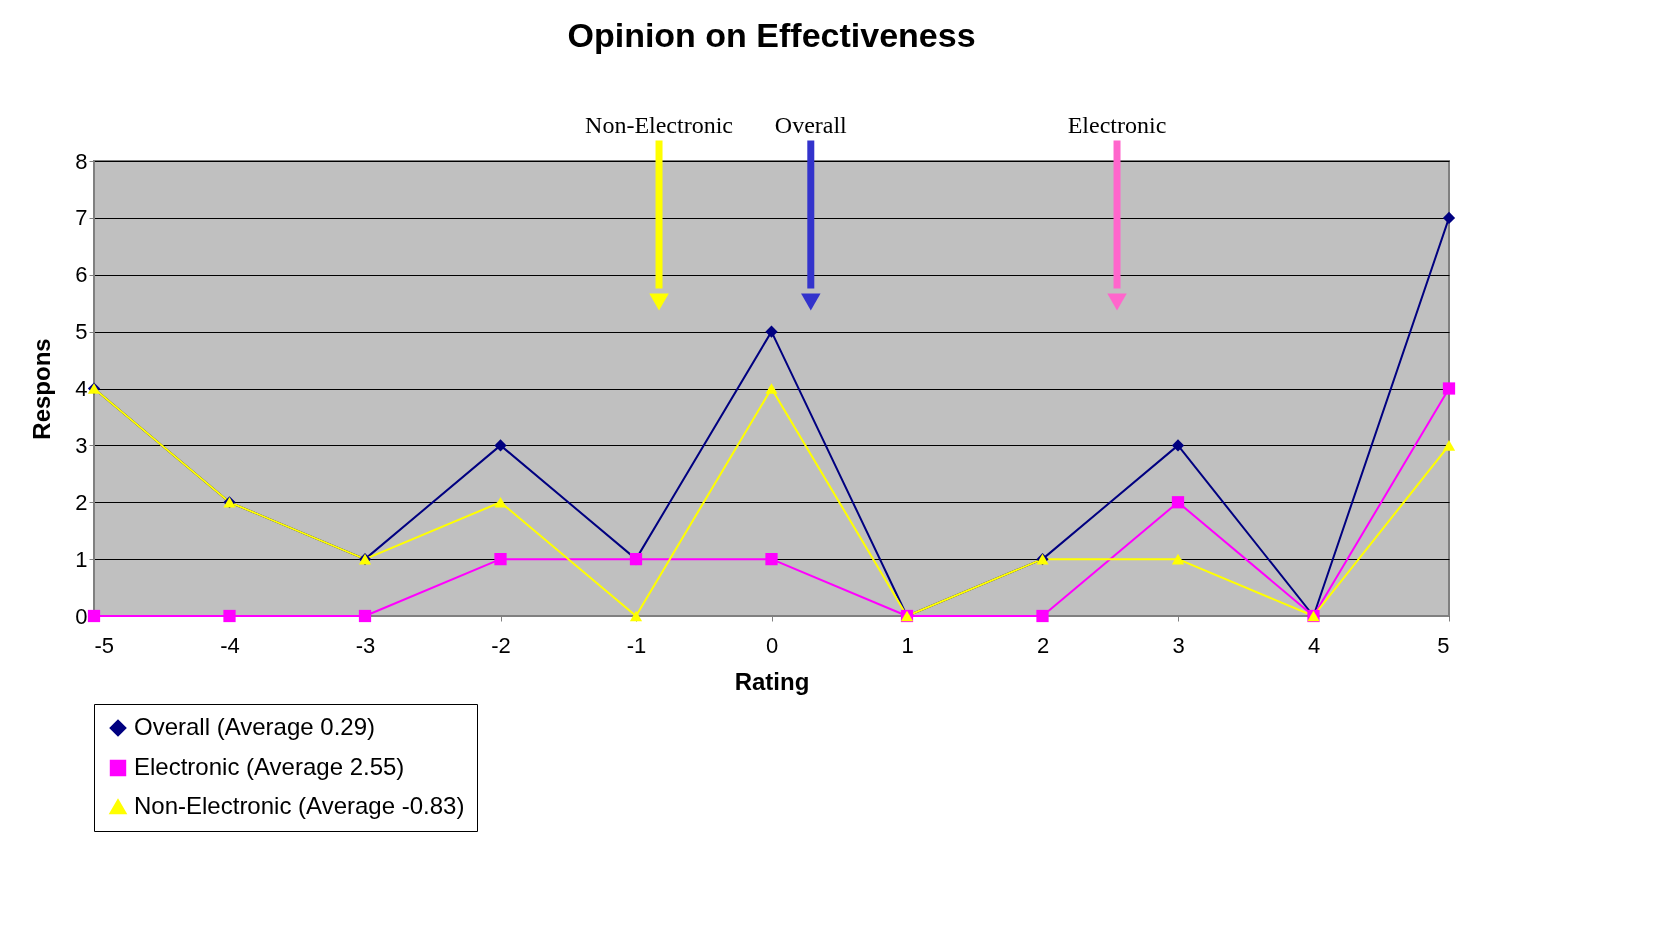  Describe the element at coordinates (1314, 645) in the screenshot. I see `x-tick-label: 4` at that location.